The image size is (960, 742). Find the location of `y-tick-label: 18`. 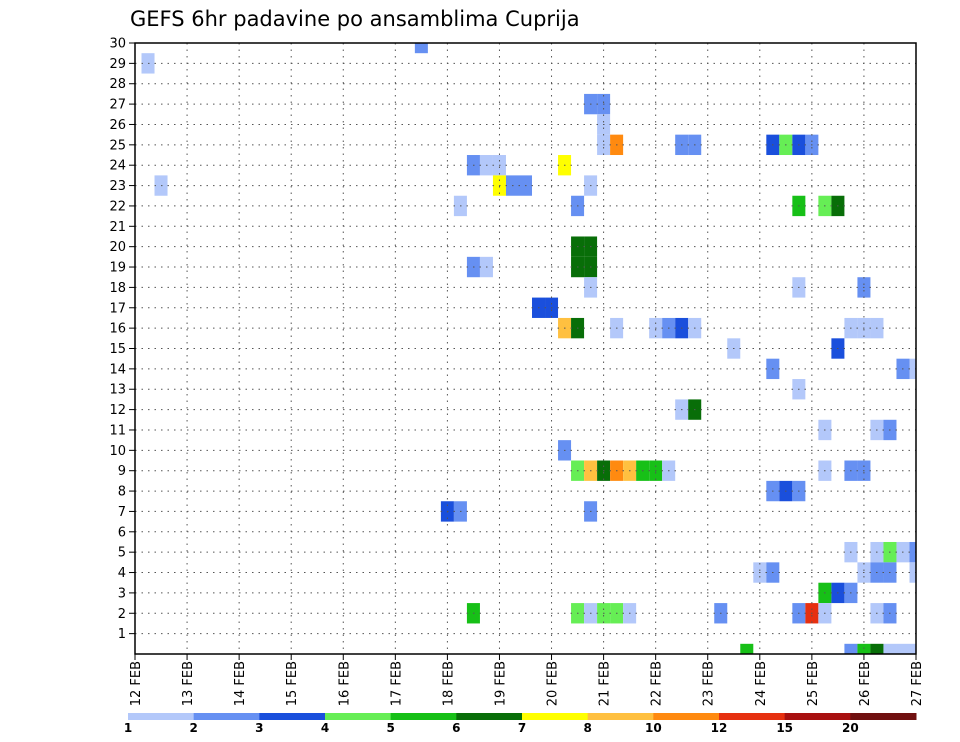

y-tick-label: 18 is located at coordinates (117, 288).